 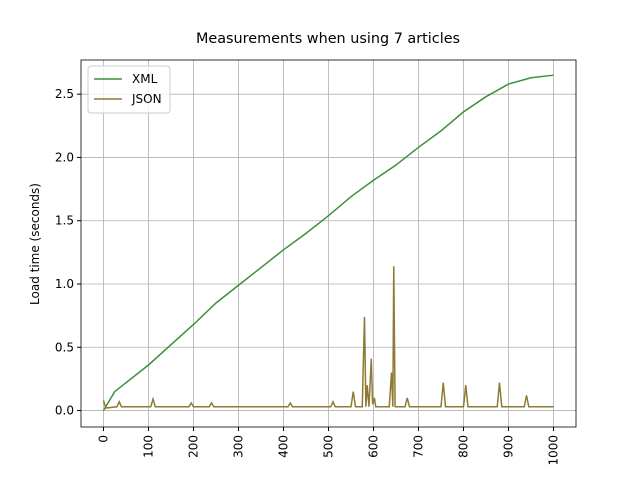 What do you see at coordinates (329, 446) in the screenshot?
I see `x-tick-label: 500` at bounding box center [329, 446].